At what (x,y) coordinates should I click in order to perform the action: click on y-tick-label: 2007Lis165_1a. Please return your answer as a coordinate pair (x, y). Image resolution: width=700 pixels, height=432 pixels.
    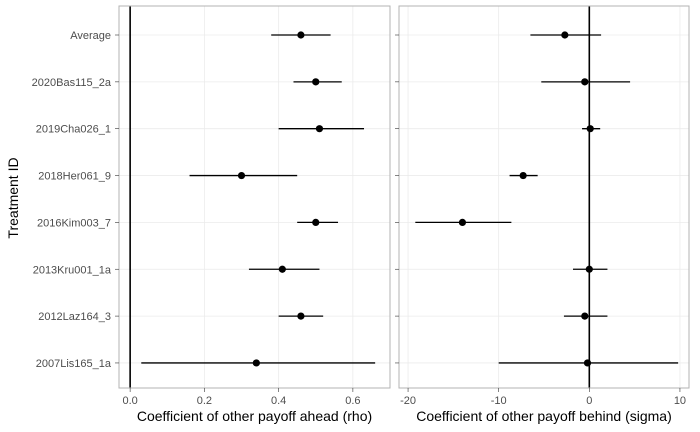
    Looking at the image, I should click on (74, 364).